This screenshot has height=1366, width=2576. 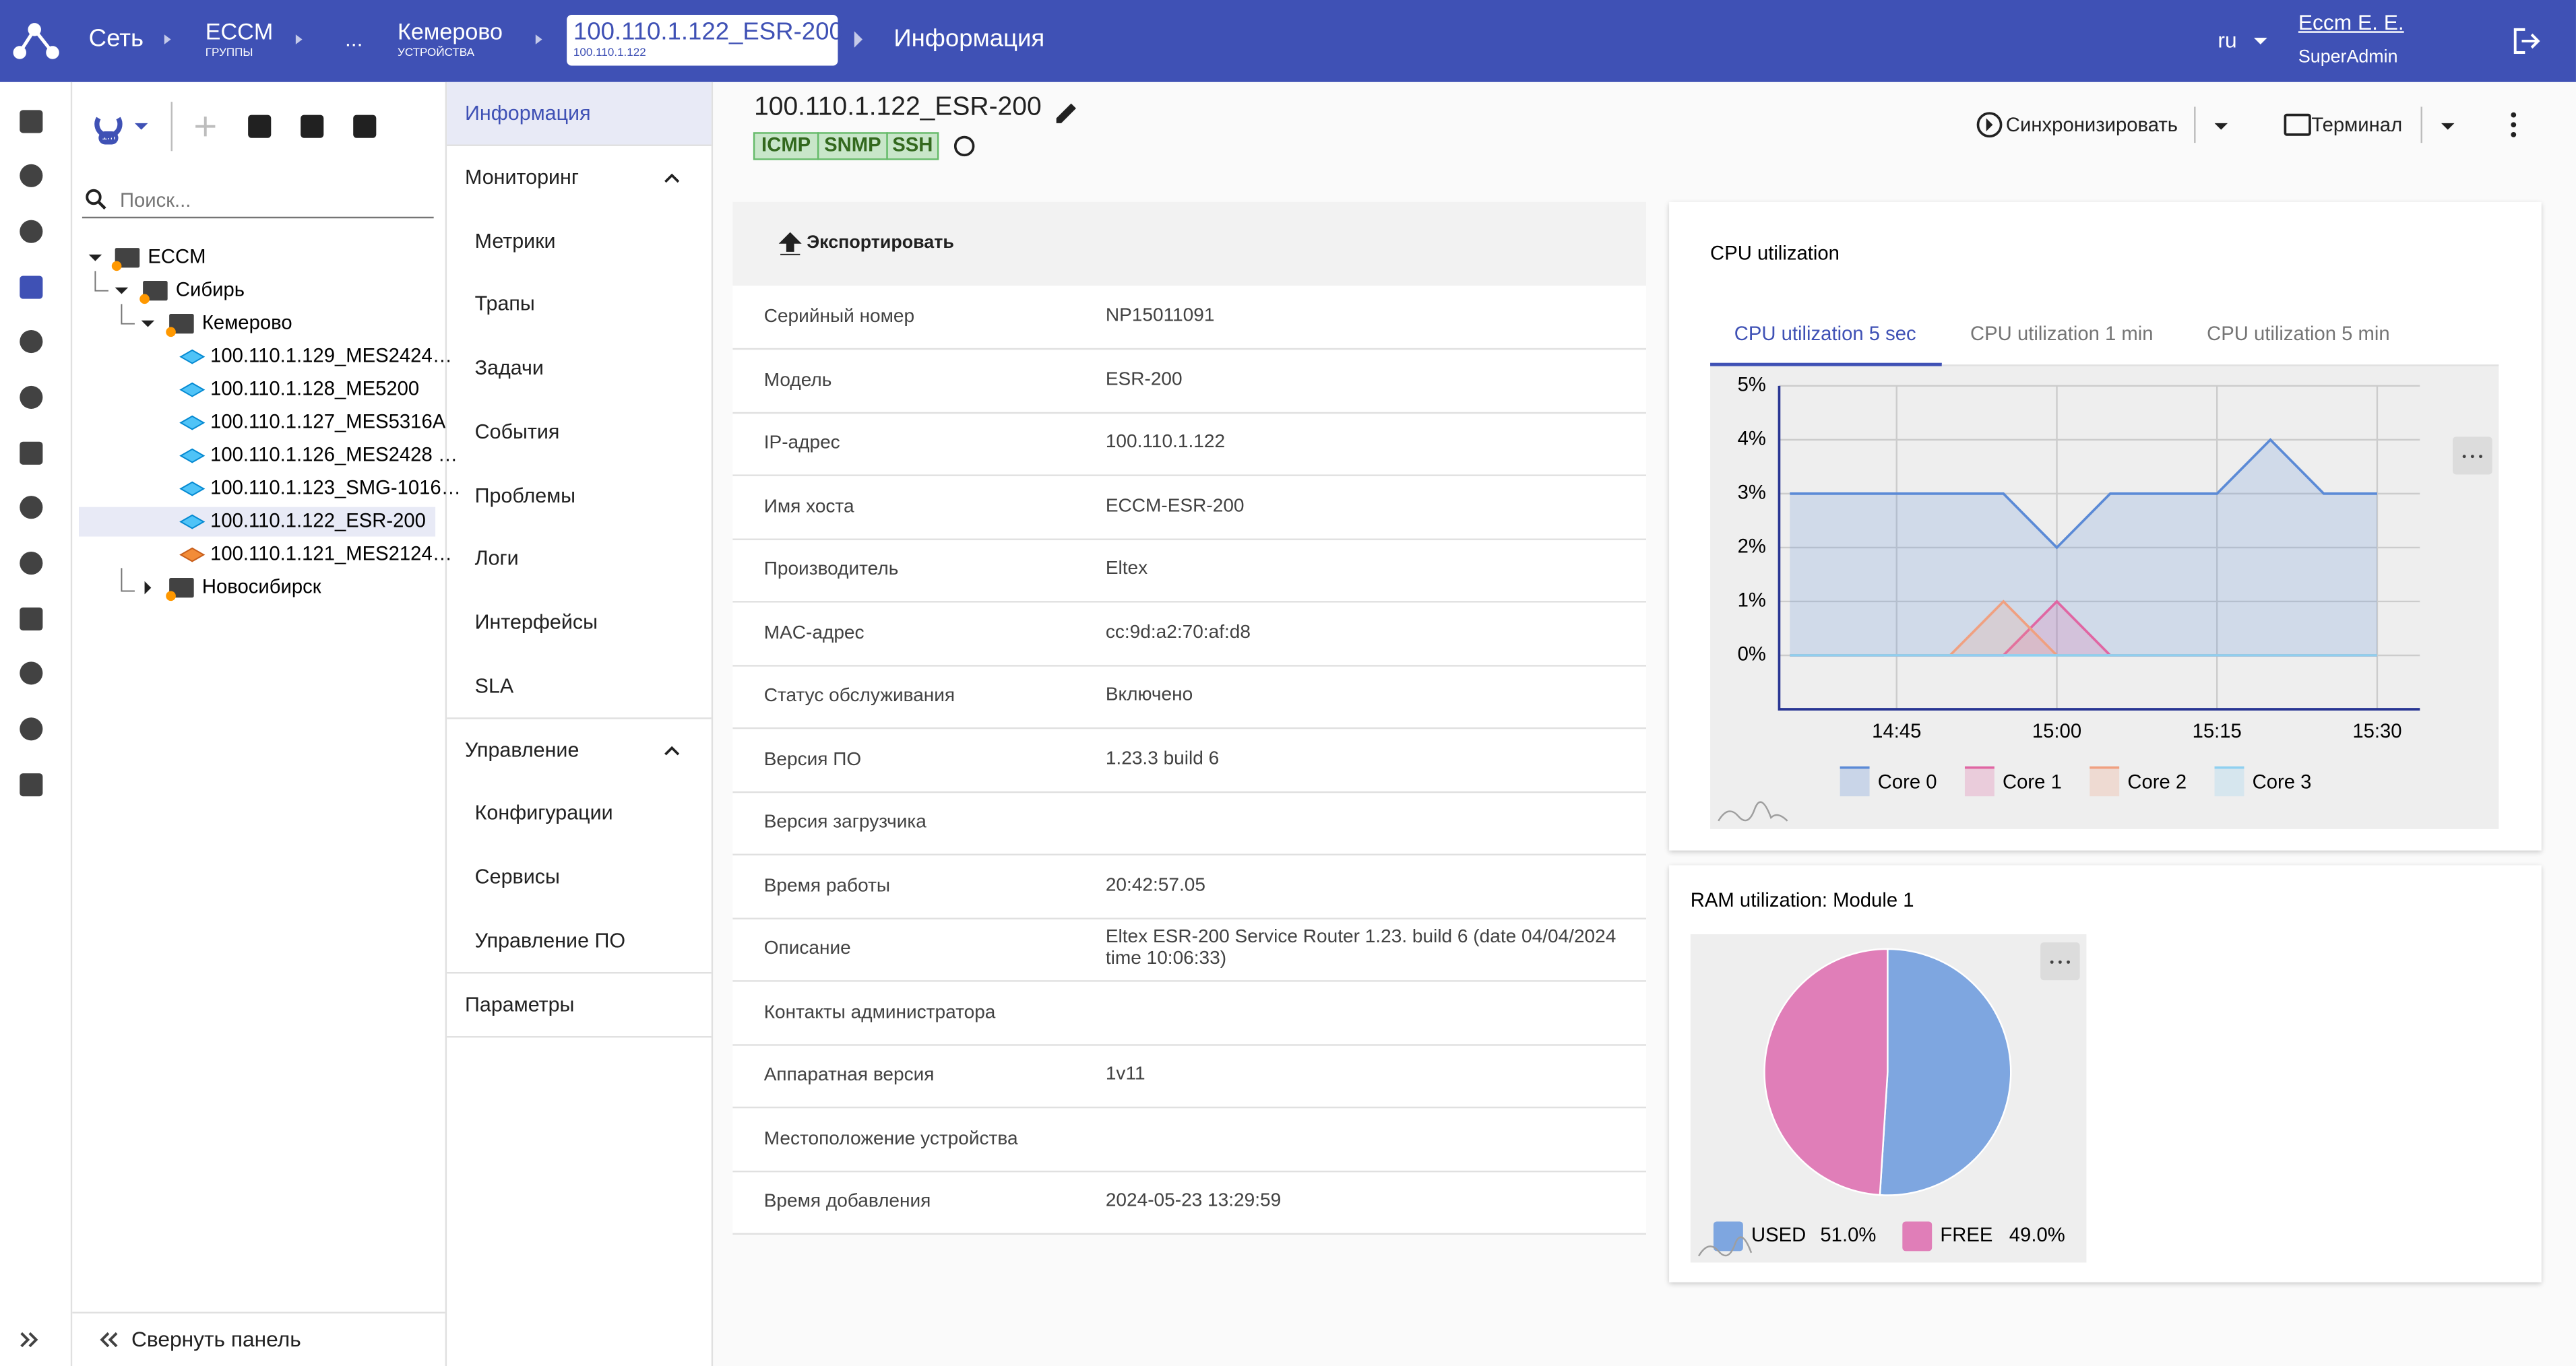 What do you see at coordinates (827, 886) in the screenshot?
I see `field-label: Время работы` at bounding box center [827, 886].